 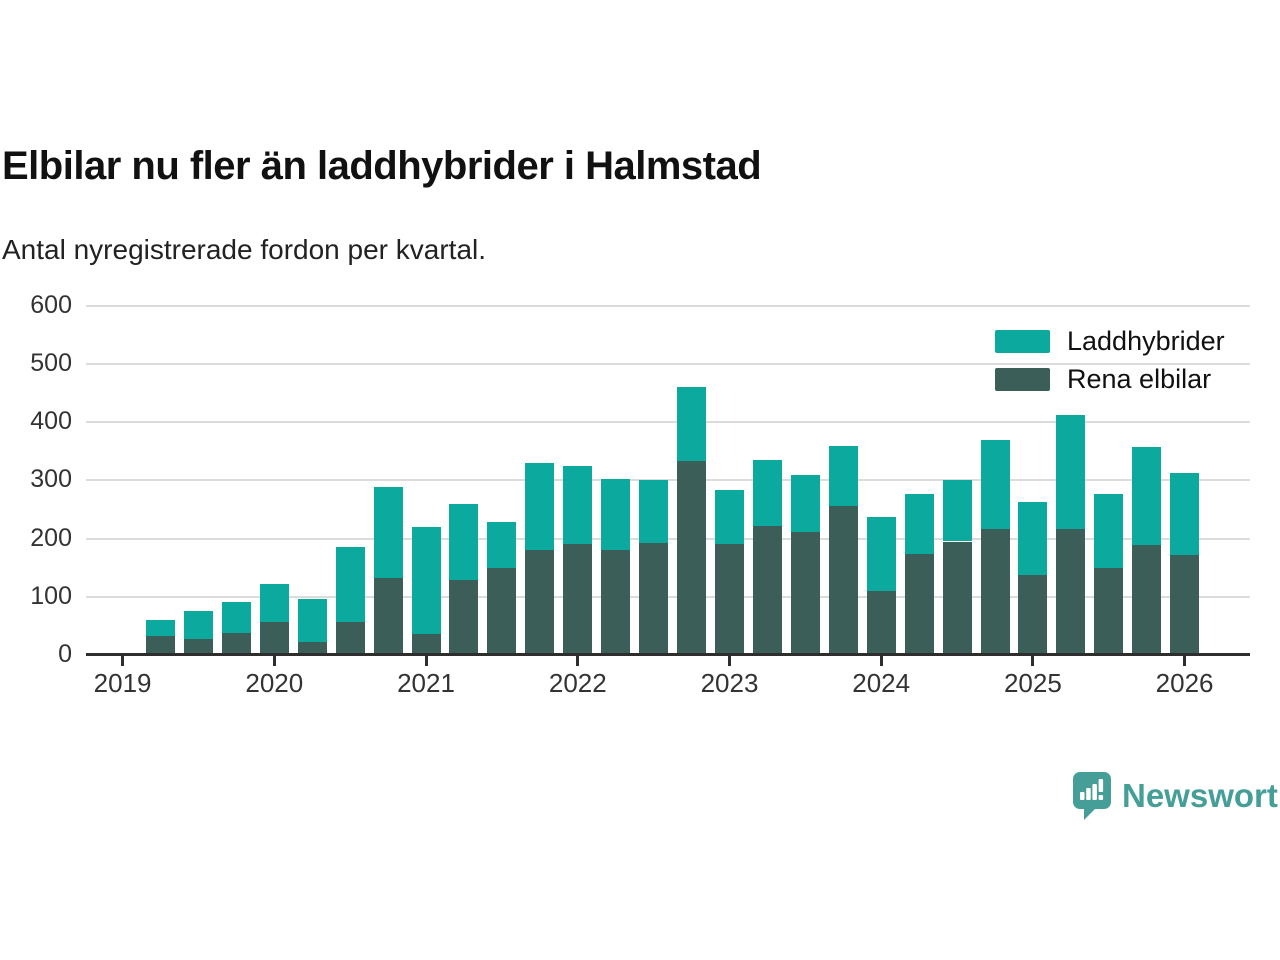 What do you see at coordinates (654, 511) in the screenshot?
I see `bar-segment-laddhybrider-2022-q3` at bounding box center [654, 511].